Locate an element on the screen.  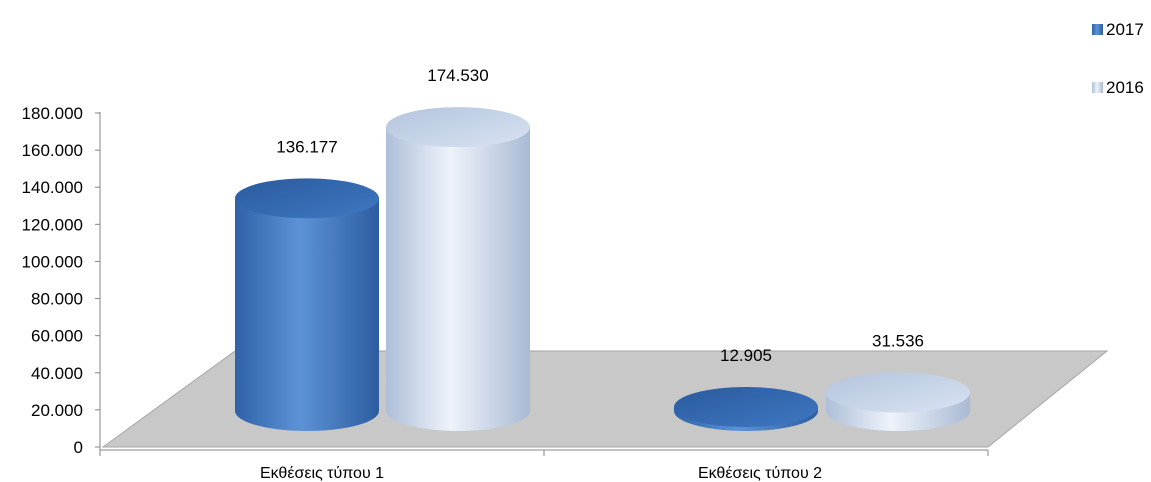
category-label: Εκθέσεις τύπου 2 is located at coordinates (760, 473).